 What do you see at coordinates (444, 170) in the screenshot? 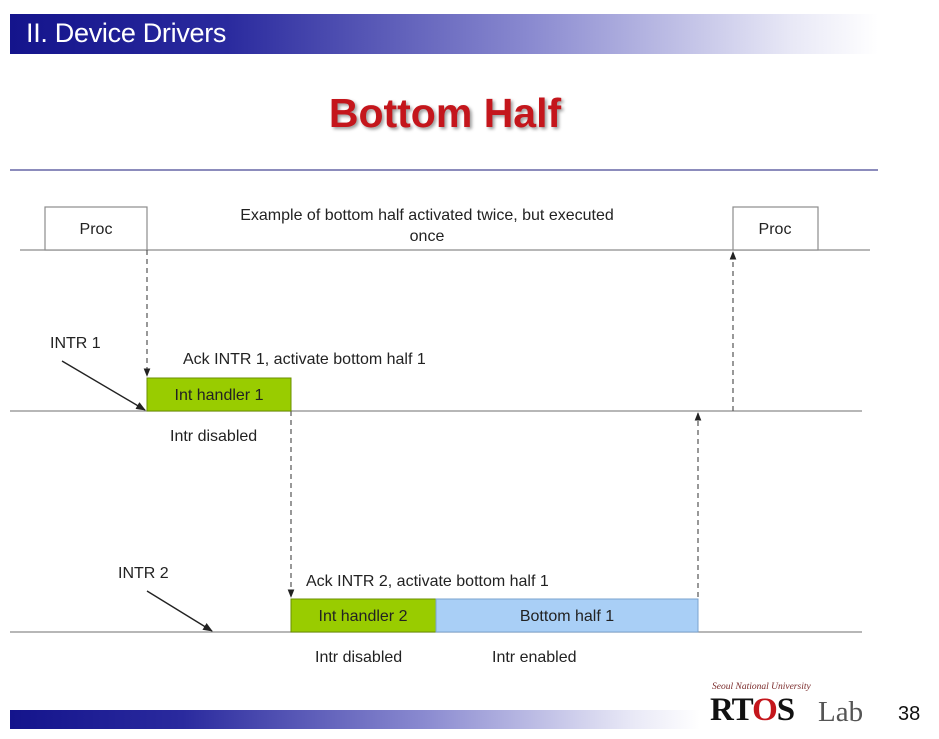
I see `title-divider` at bounding box center [444, 170].